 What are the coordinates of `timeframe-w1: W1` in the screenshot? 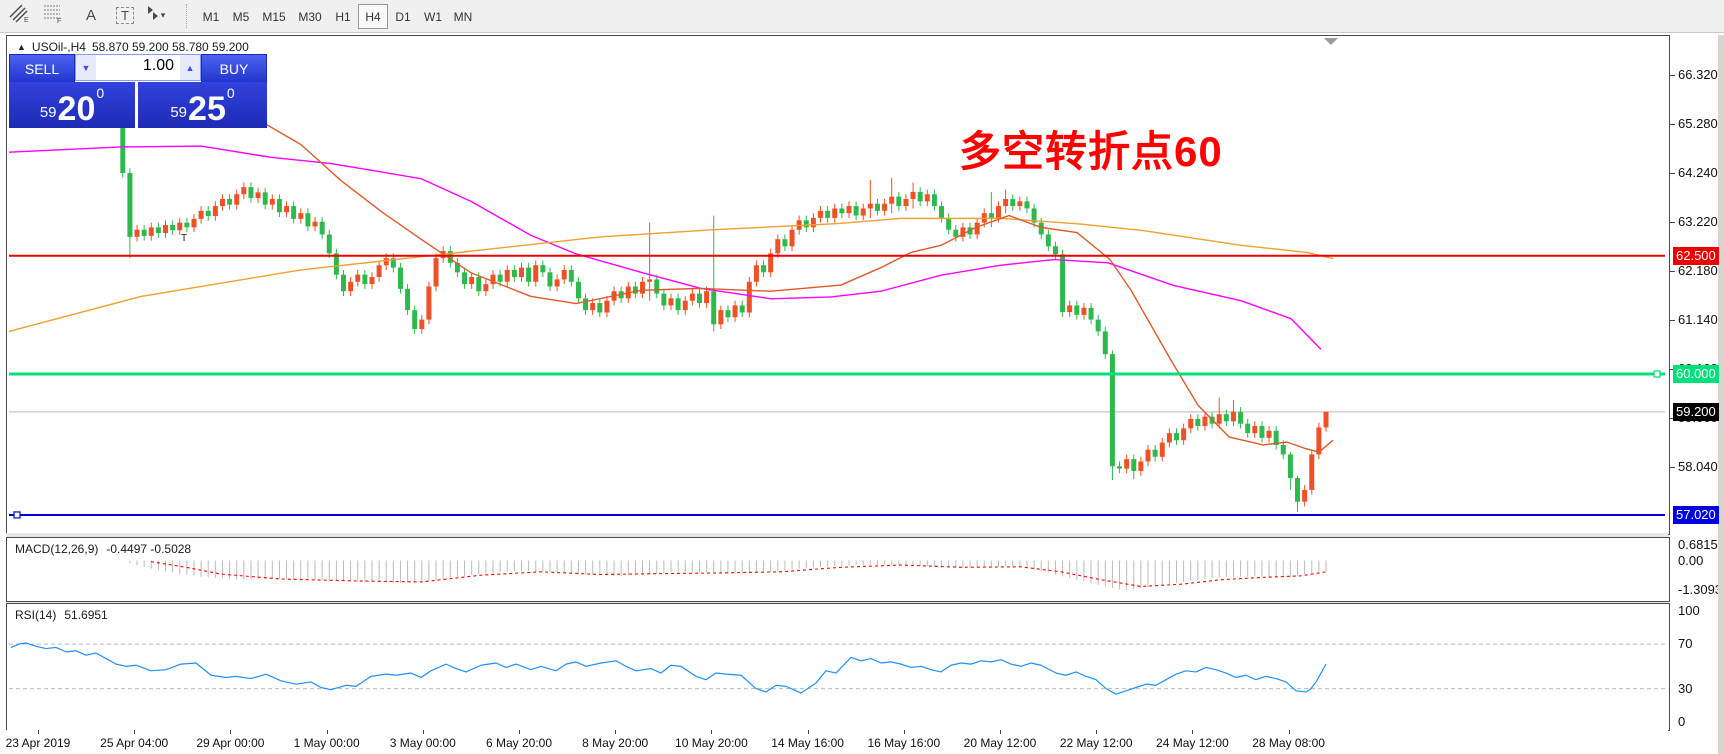 It's located at (433, 16).